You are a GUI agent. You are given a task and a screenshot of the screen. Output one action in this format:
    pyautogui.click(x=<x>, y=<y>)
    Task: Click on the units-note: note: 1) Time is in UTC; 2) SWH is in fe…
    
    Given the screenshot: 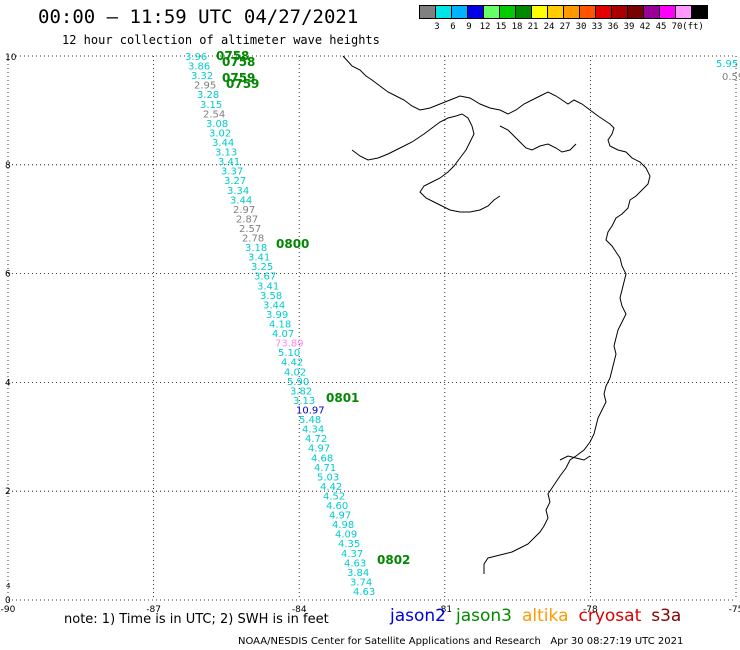 What is the action you would take?
    pyautogui.click(x=196, y=619)
    